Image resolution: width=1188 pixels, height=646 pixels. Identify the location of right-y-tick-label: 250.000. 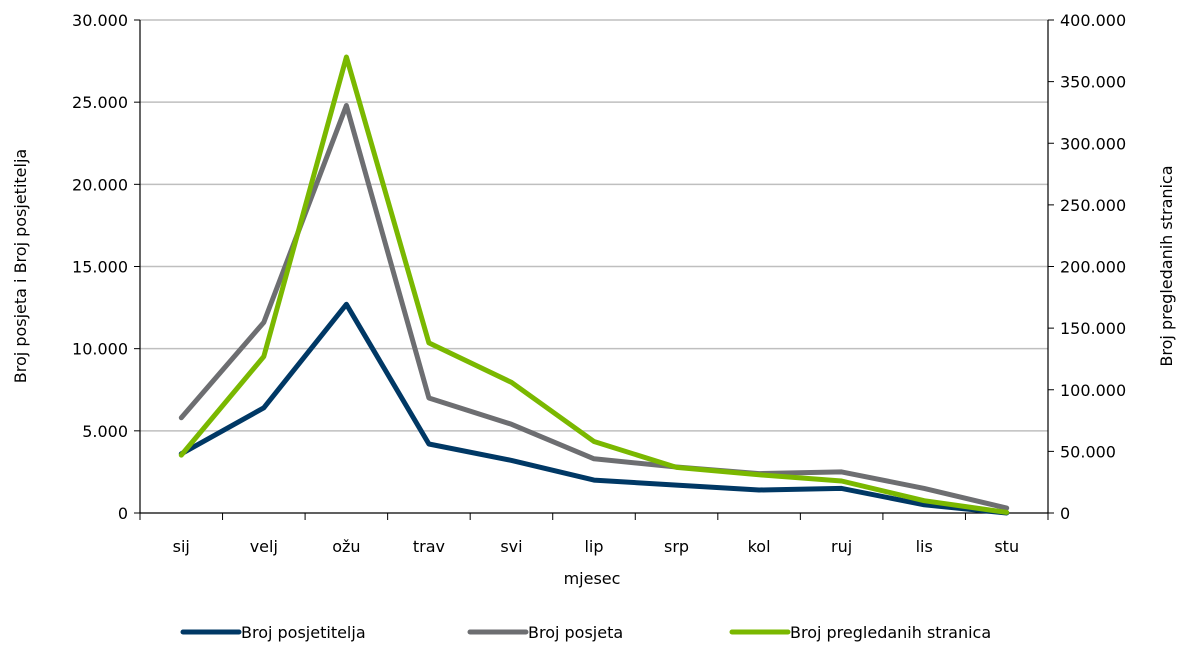
(1093, 205).